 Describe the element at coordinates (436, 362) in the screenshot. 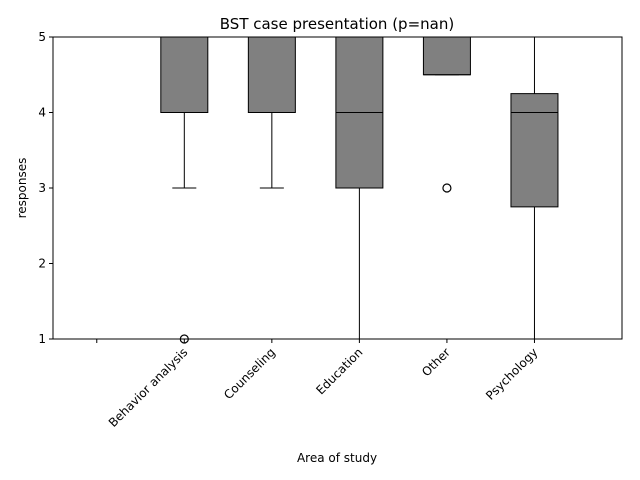

I see `x-tick-label: Other` at that location.